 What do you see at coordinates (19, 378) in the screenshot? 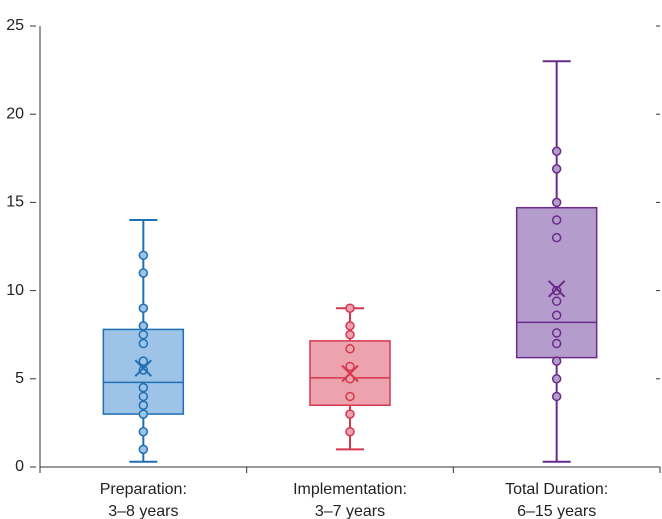
I see `y-tick-label: 5` at bounding box center [19, 378].